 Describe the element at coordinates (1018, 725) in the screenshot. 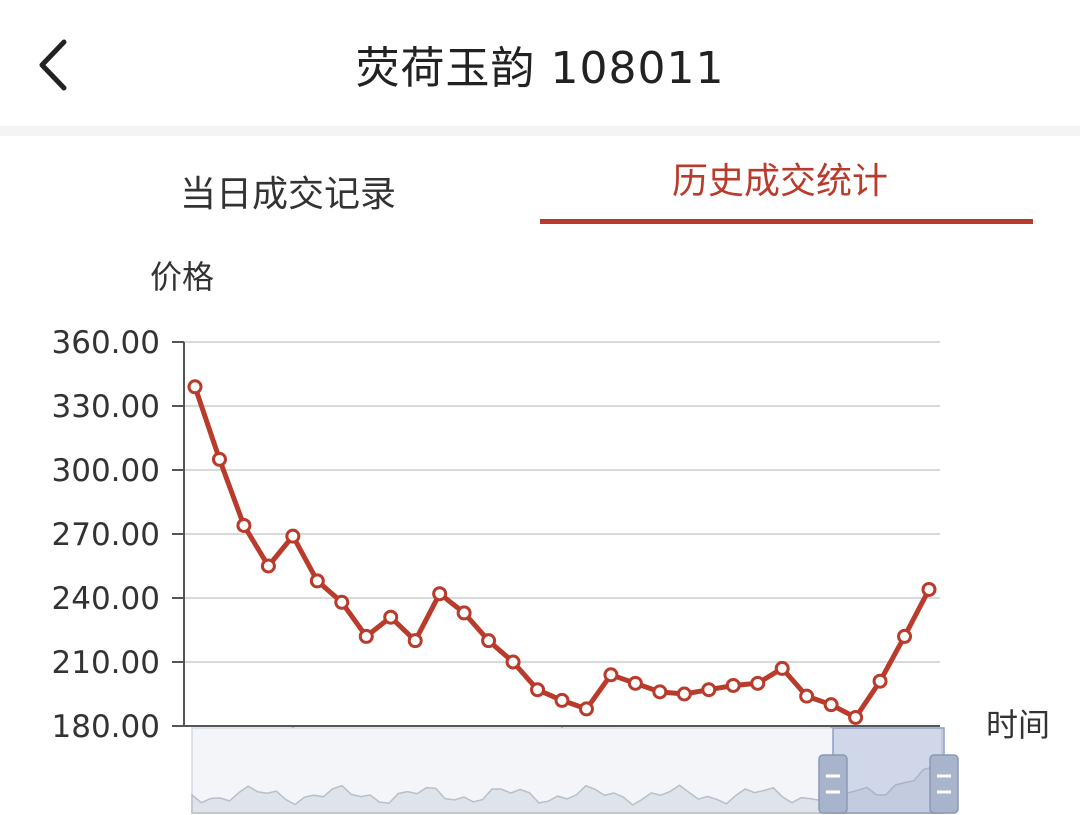

I see `x-axis-title: 时间` at that location.